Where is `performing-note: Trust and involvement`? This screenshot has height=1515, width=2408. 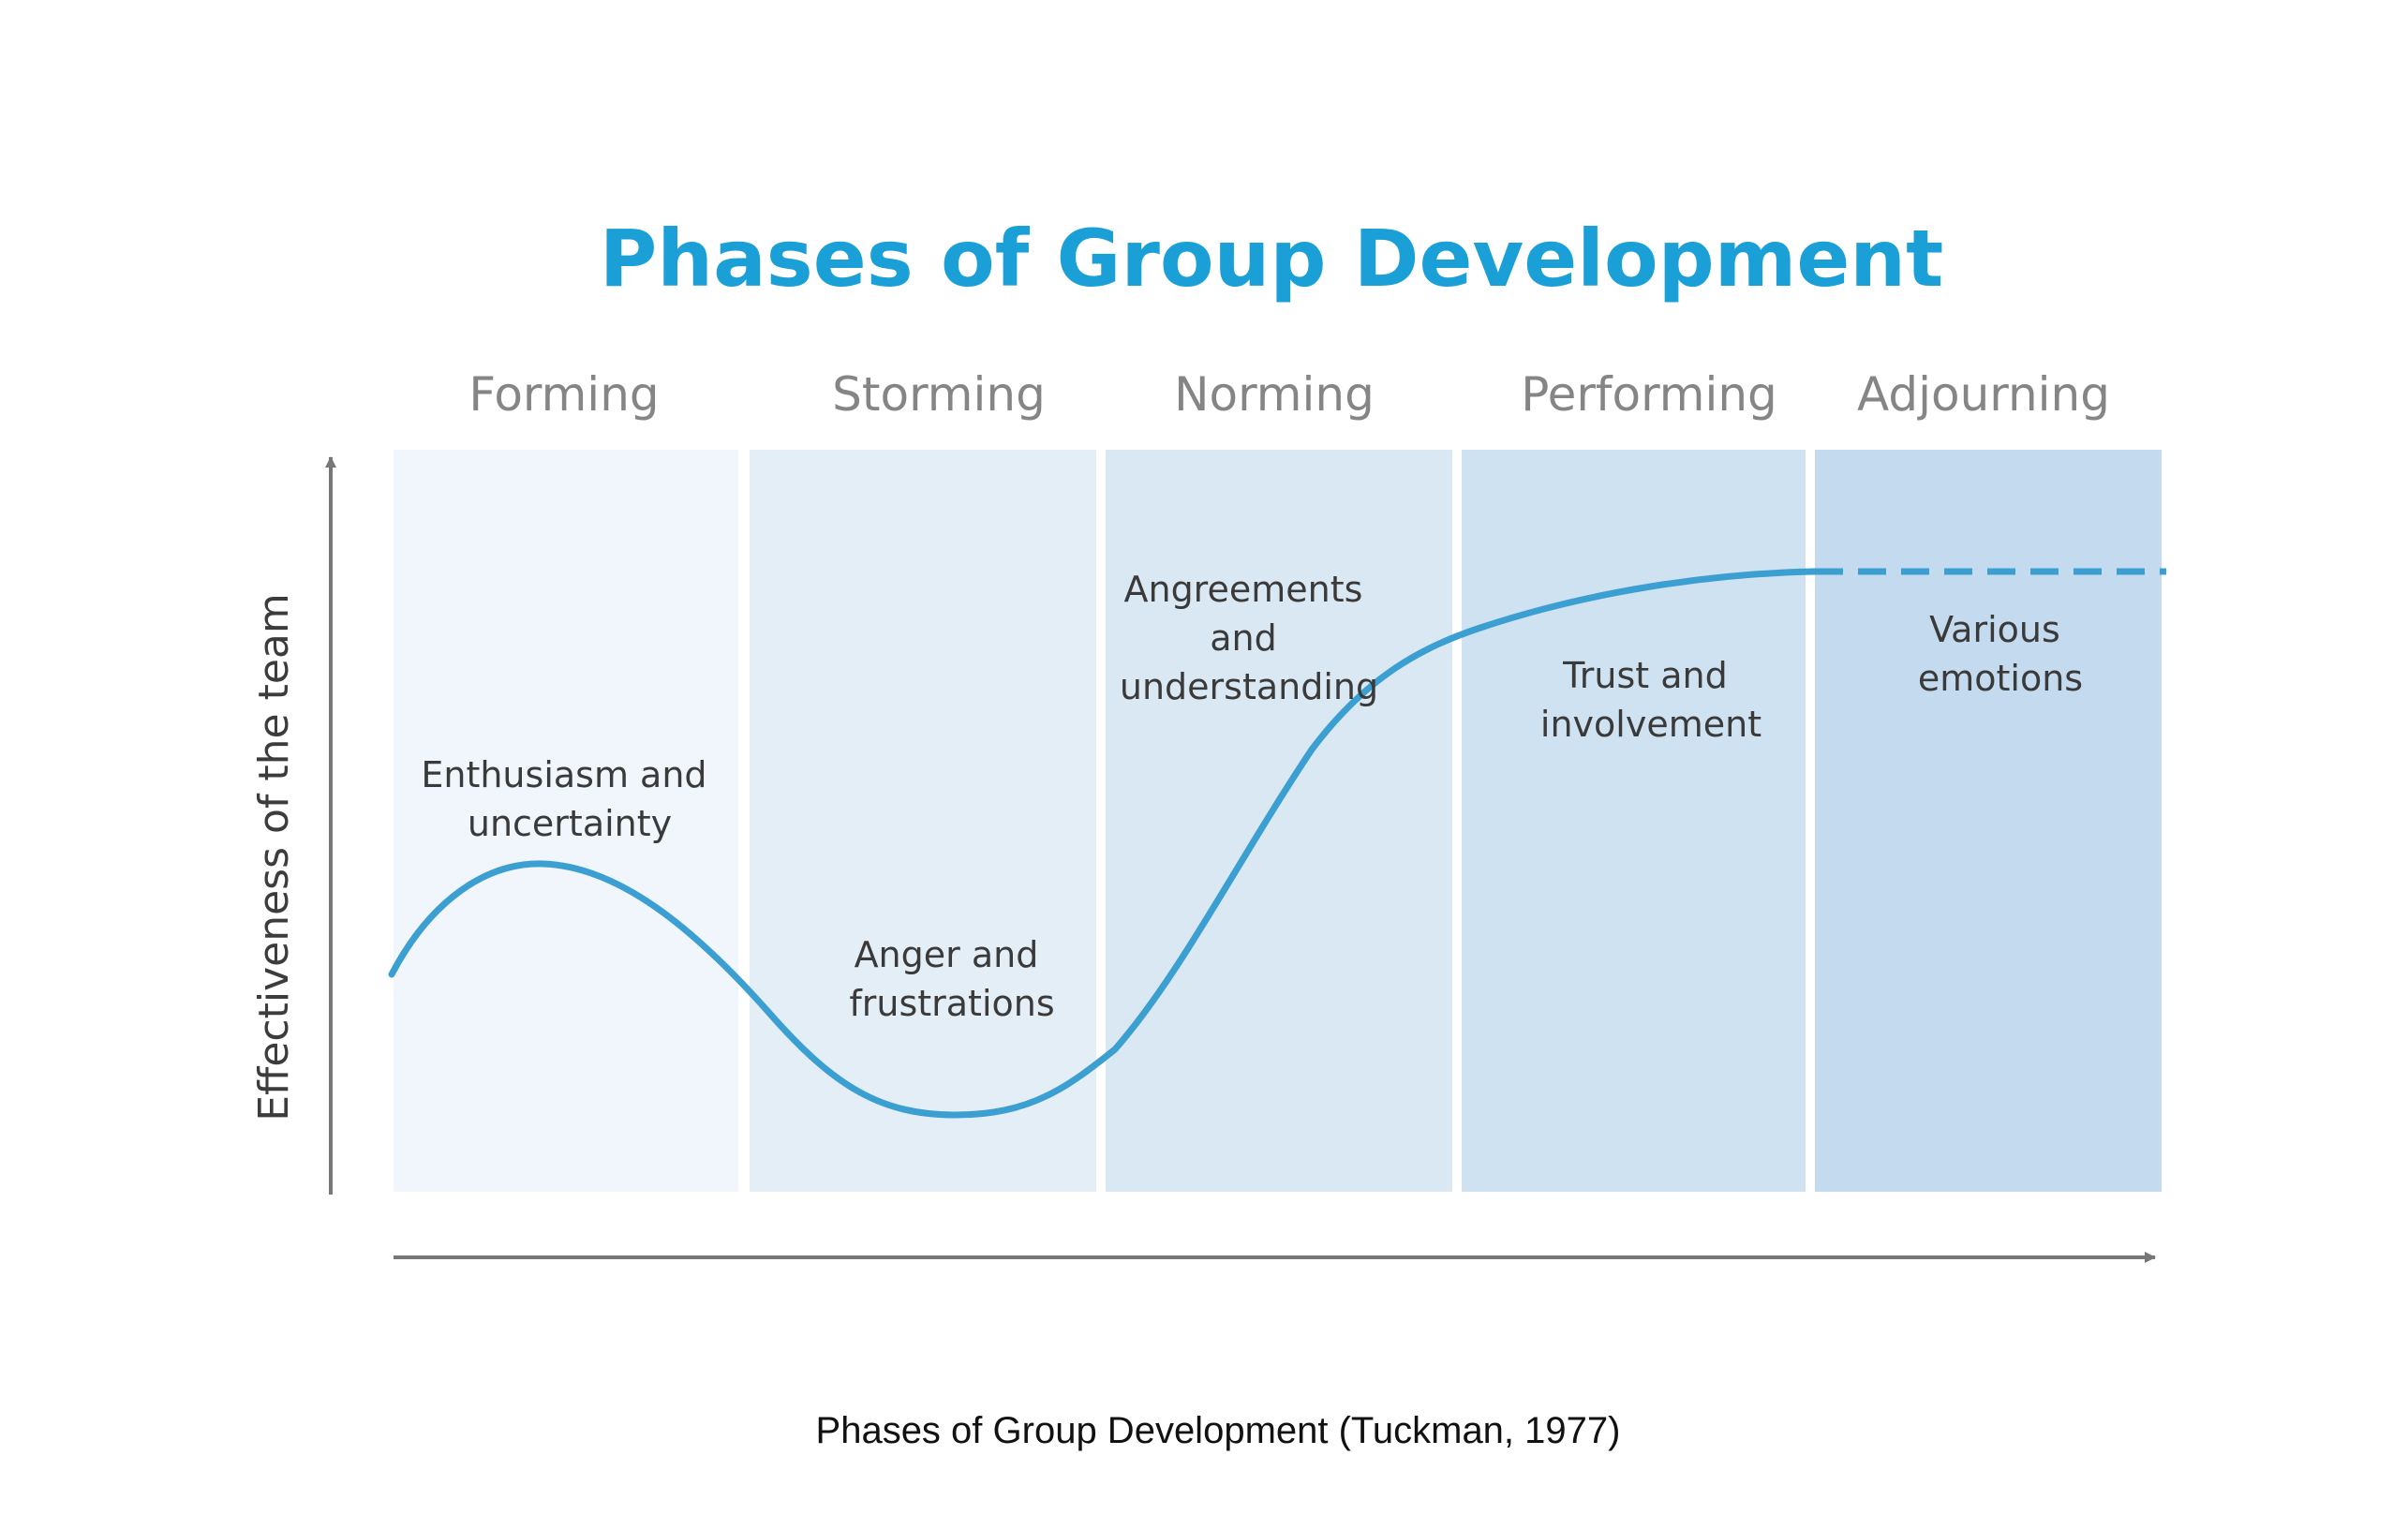
performing-note: Trust and involvement is located at coordinates (1650, 700).